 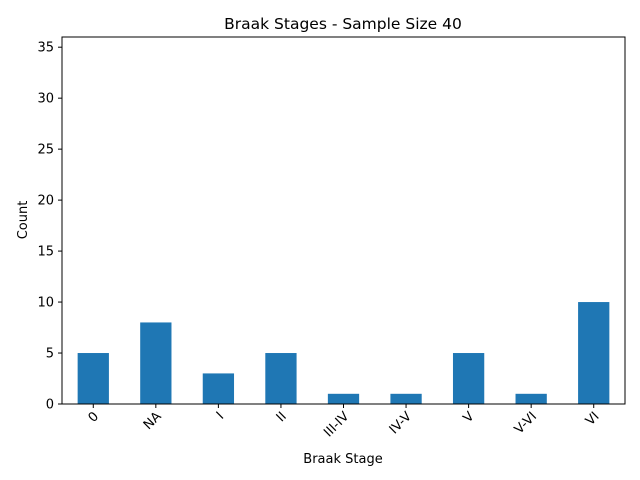 What do you see at coordinates (406, 398) in the screenshot?
I see `bar-IV-V` at bounding box center [406, 398].